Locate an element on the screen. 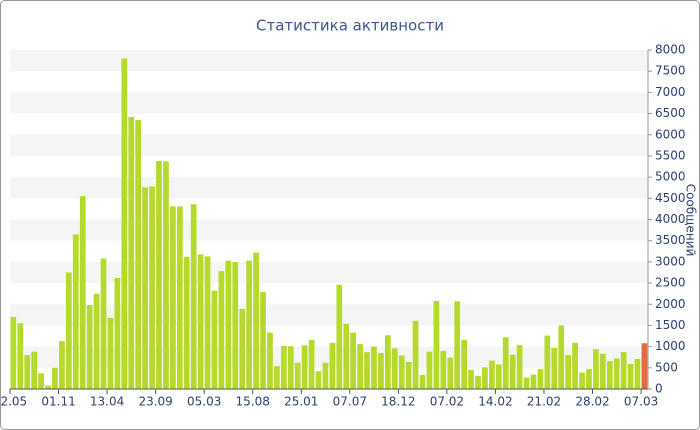  y-tick-label: 0 is located at coordinates (659, 389).